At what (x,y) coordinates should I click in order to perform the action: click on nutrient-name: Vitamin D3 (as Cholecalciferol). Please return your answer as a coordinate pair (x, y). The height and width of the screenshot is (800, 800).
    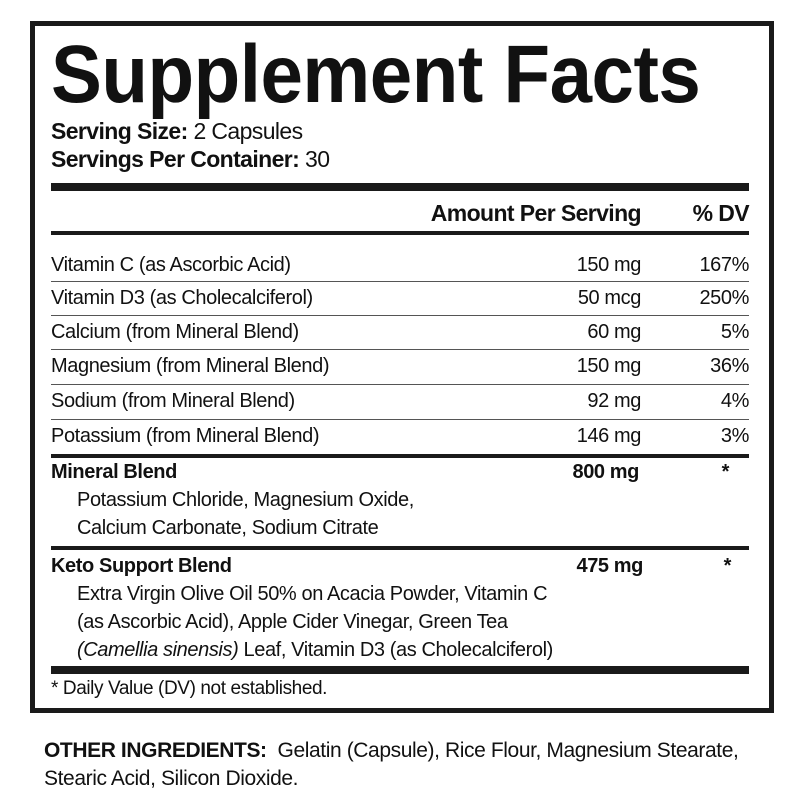
    Looking at the image, I should click on (182, 298).